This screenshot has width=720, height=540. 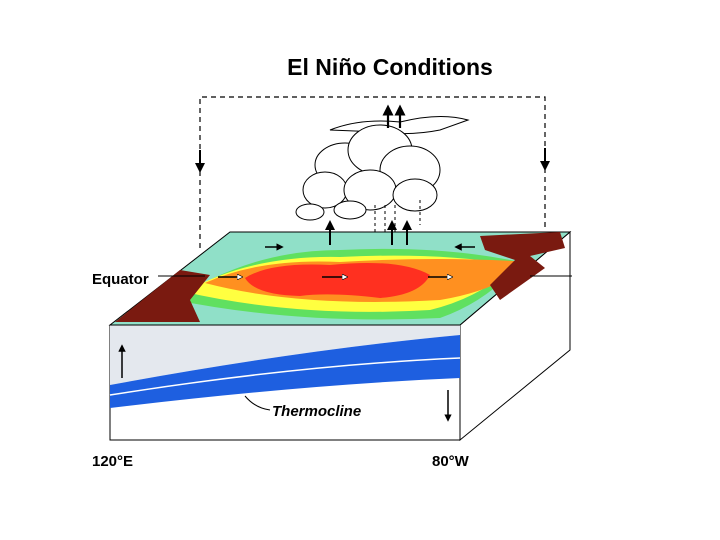 I want to click on thermocline-leader, so click(x=257, y=403).